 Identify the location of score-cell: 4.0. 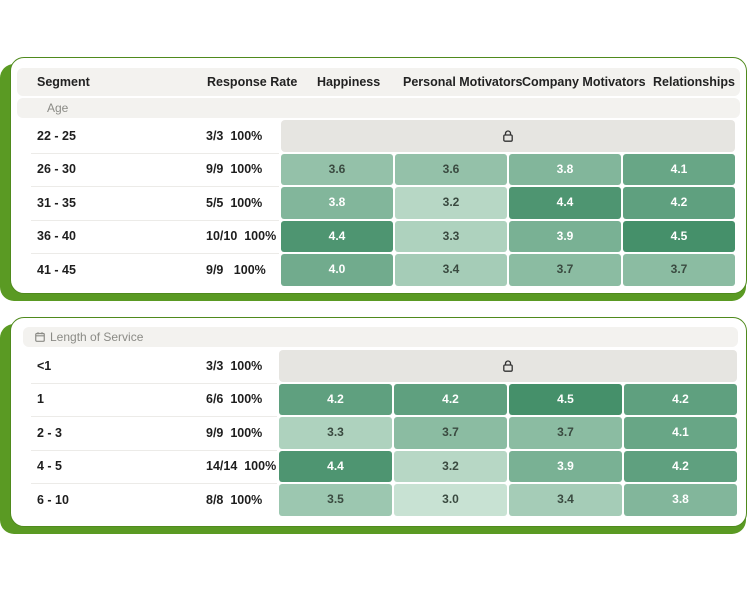
(337, 270).